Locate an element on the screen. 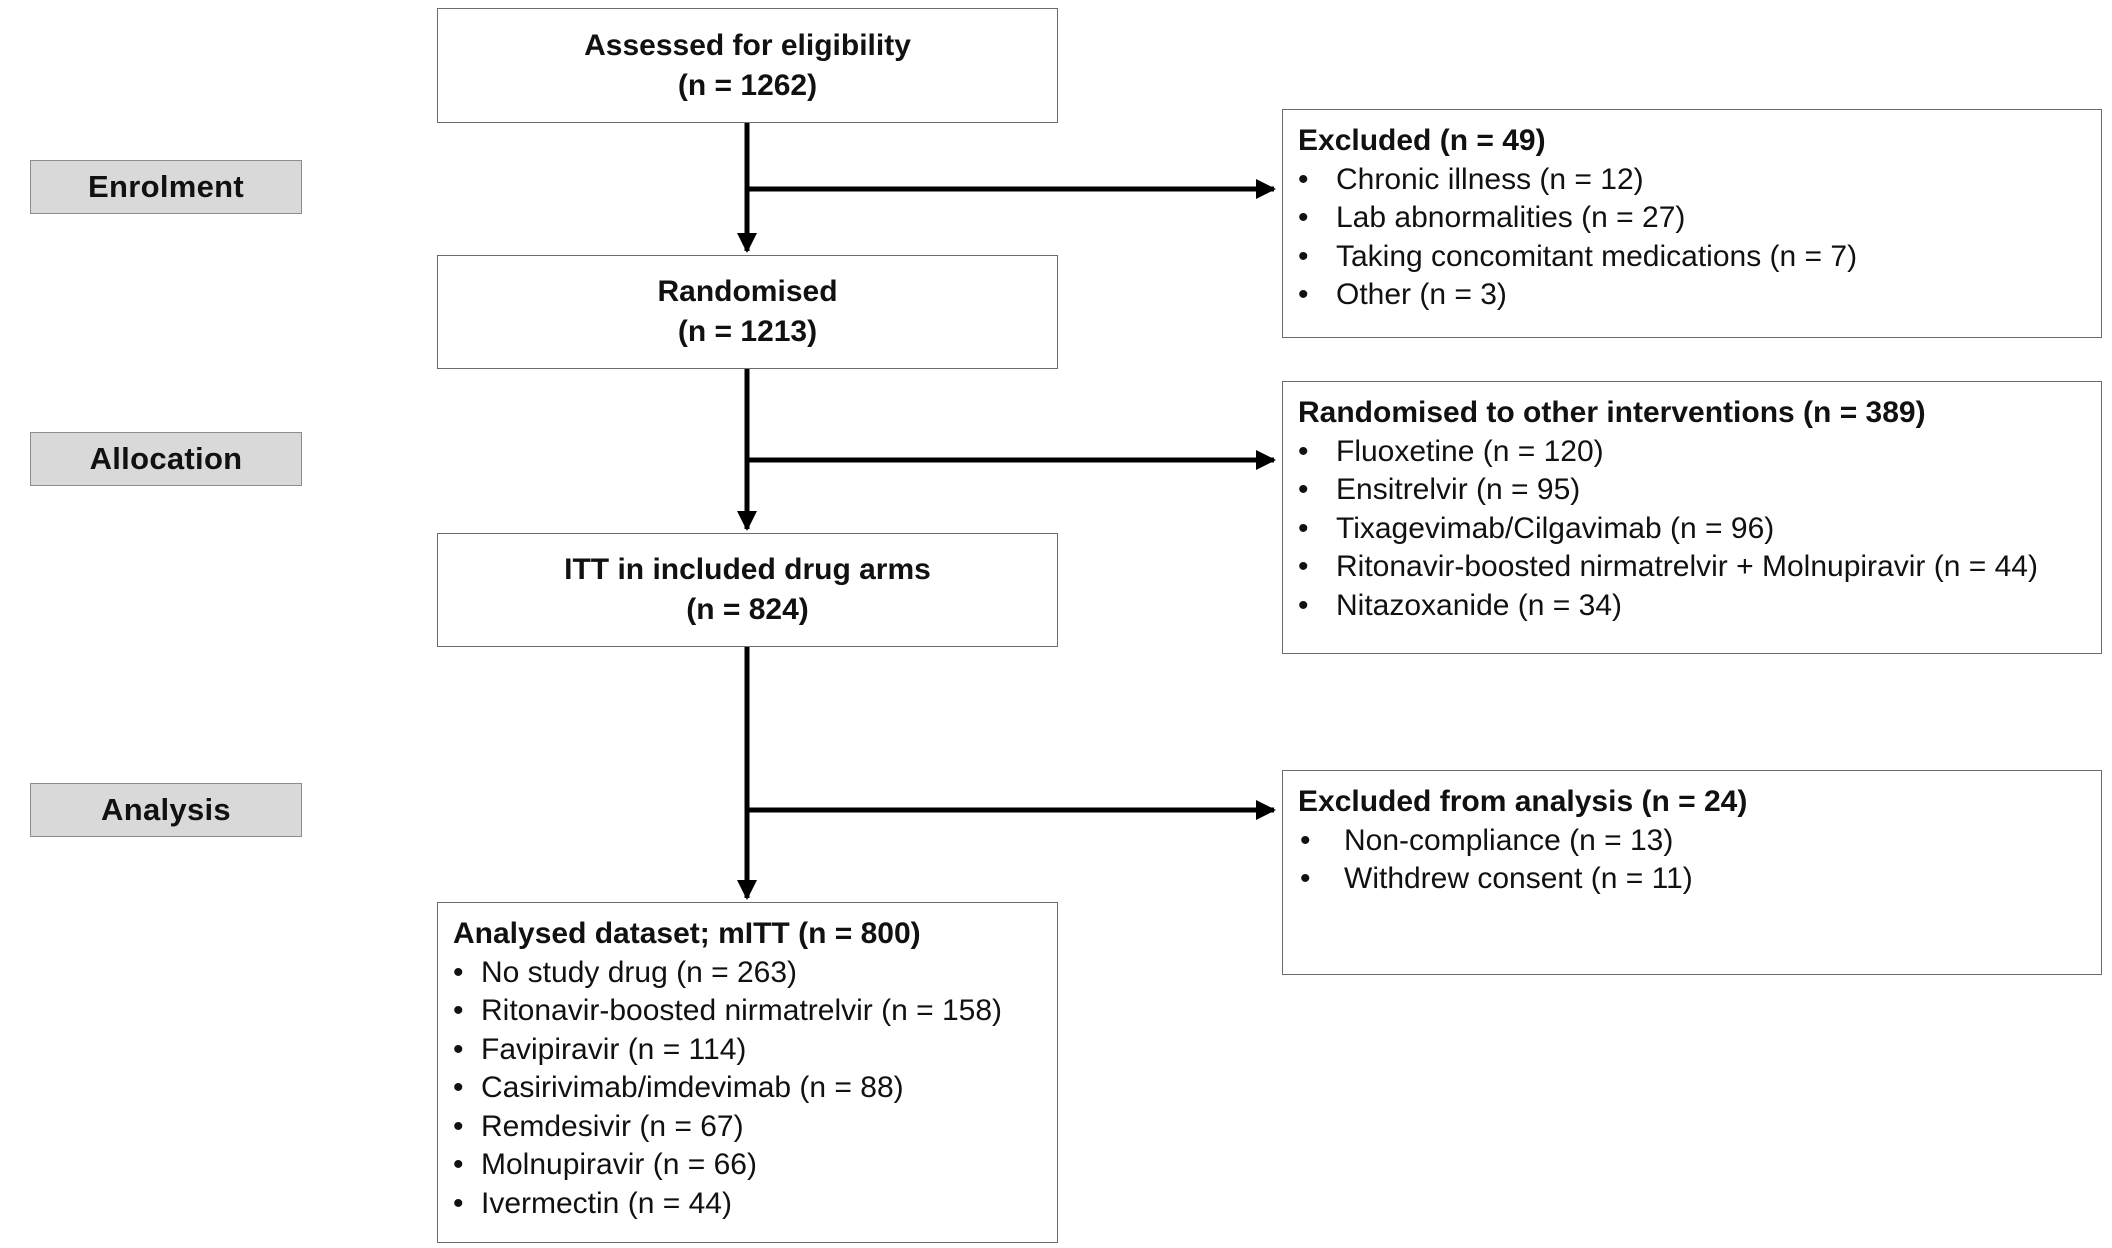  stage-label-allocation: Allocation is located at coordinates (166, 459).